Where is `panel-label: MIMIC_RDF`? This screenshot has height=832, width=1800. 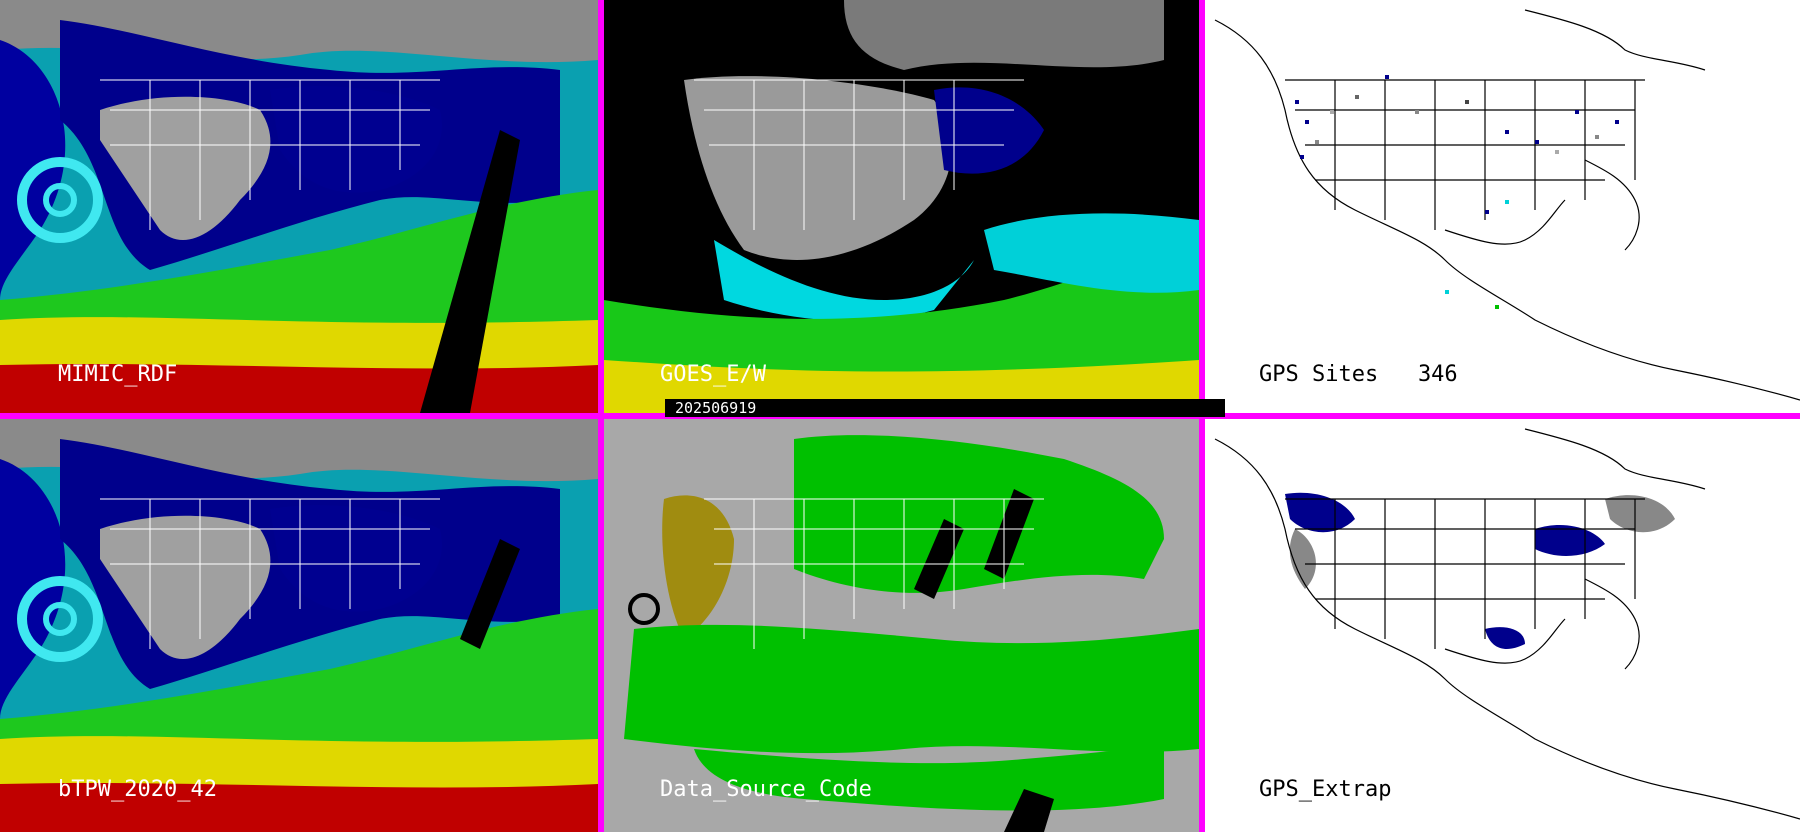 panel-label: MIMIC_RDF is located at coordinates (118, 374).